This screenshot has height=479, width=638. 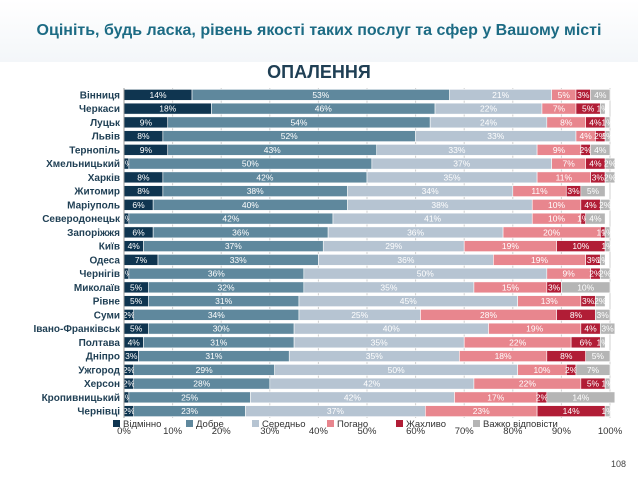 I want to click on x-tick-label: 0%, so click(x=124, y=431).